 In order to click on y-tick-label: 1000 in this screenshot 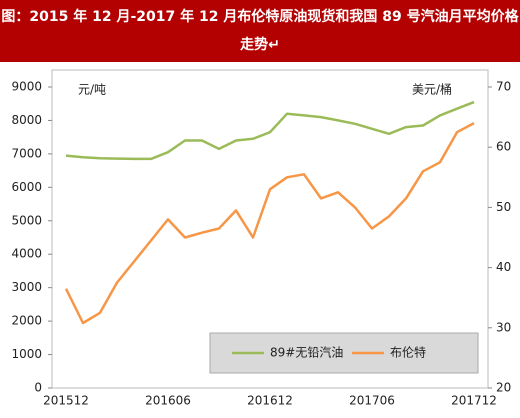, I will do `click(26, 354)`.